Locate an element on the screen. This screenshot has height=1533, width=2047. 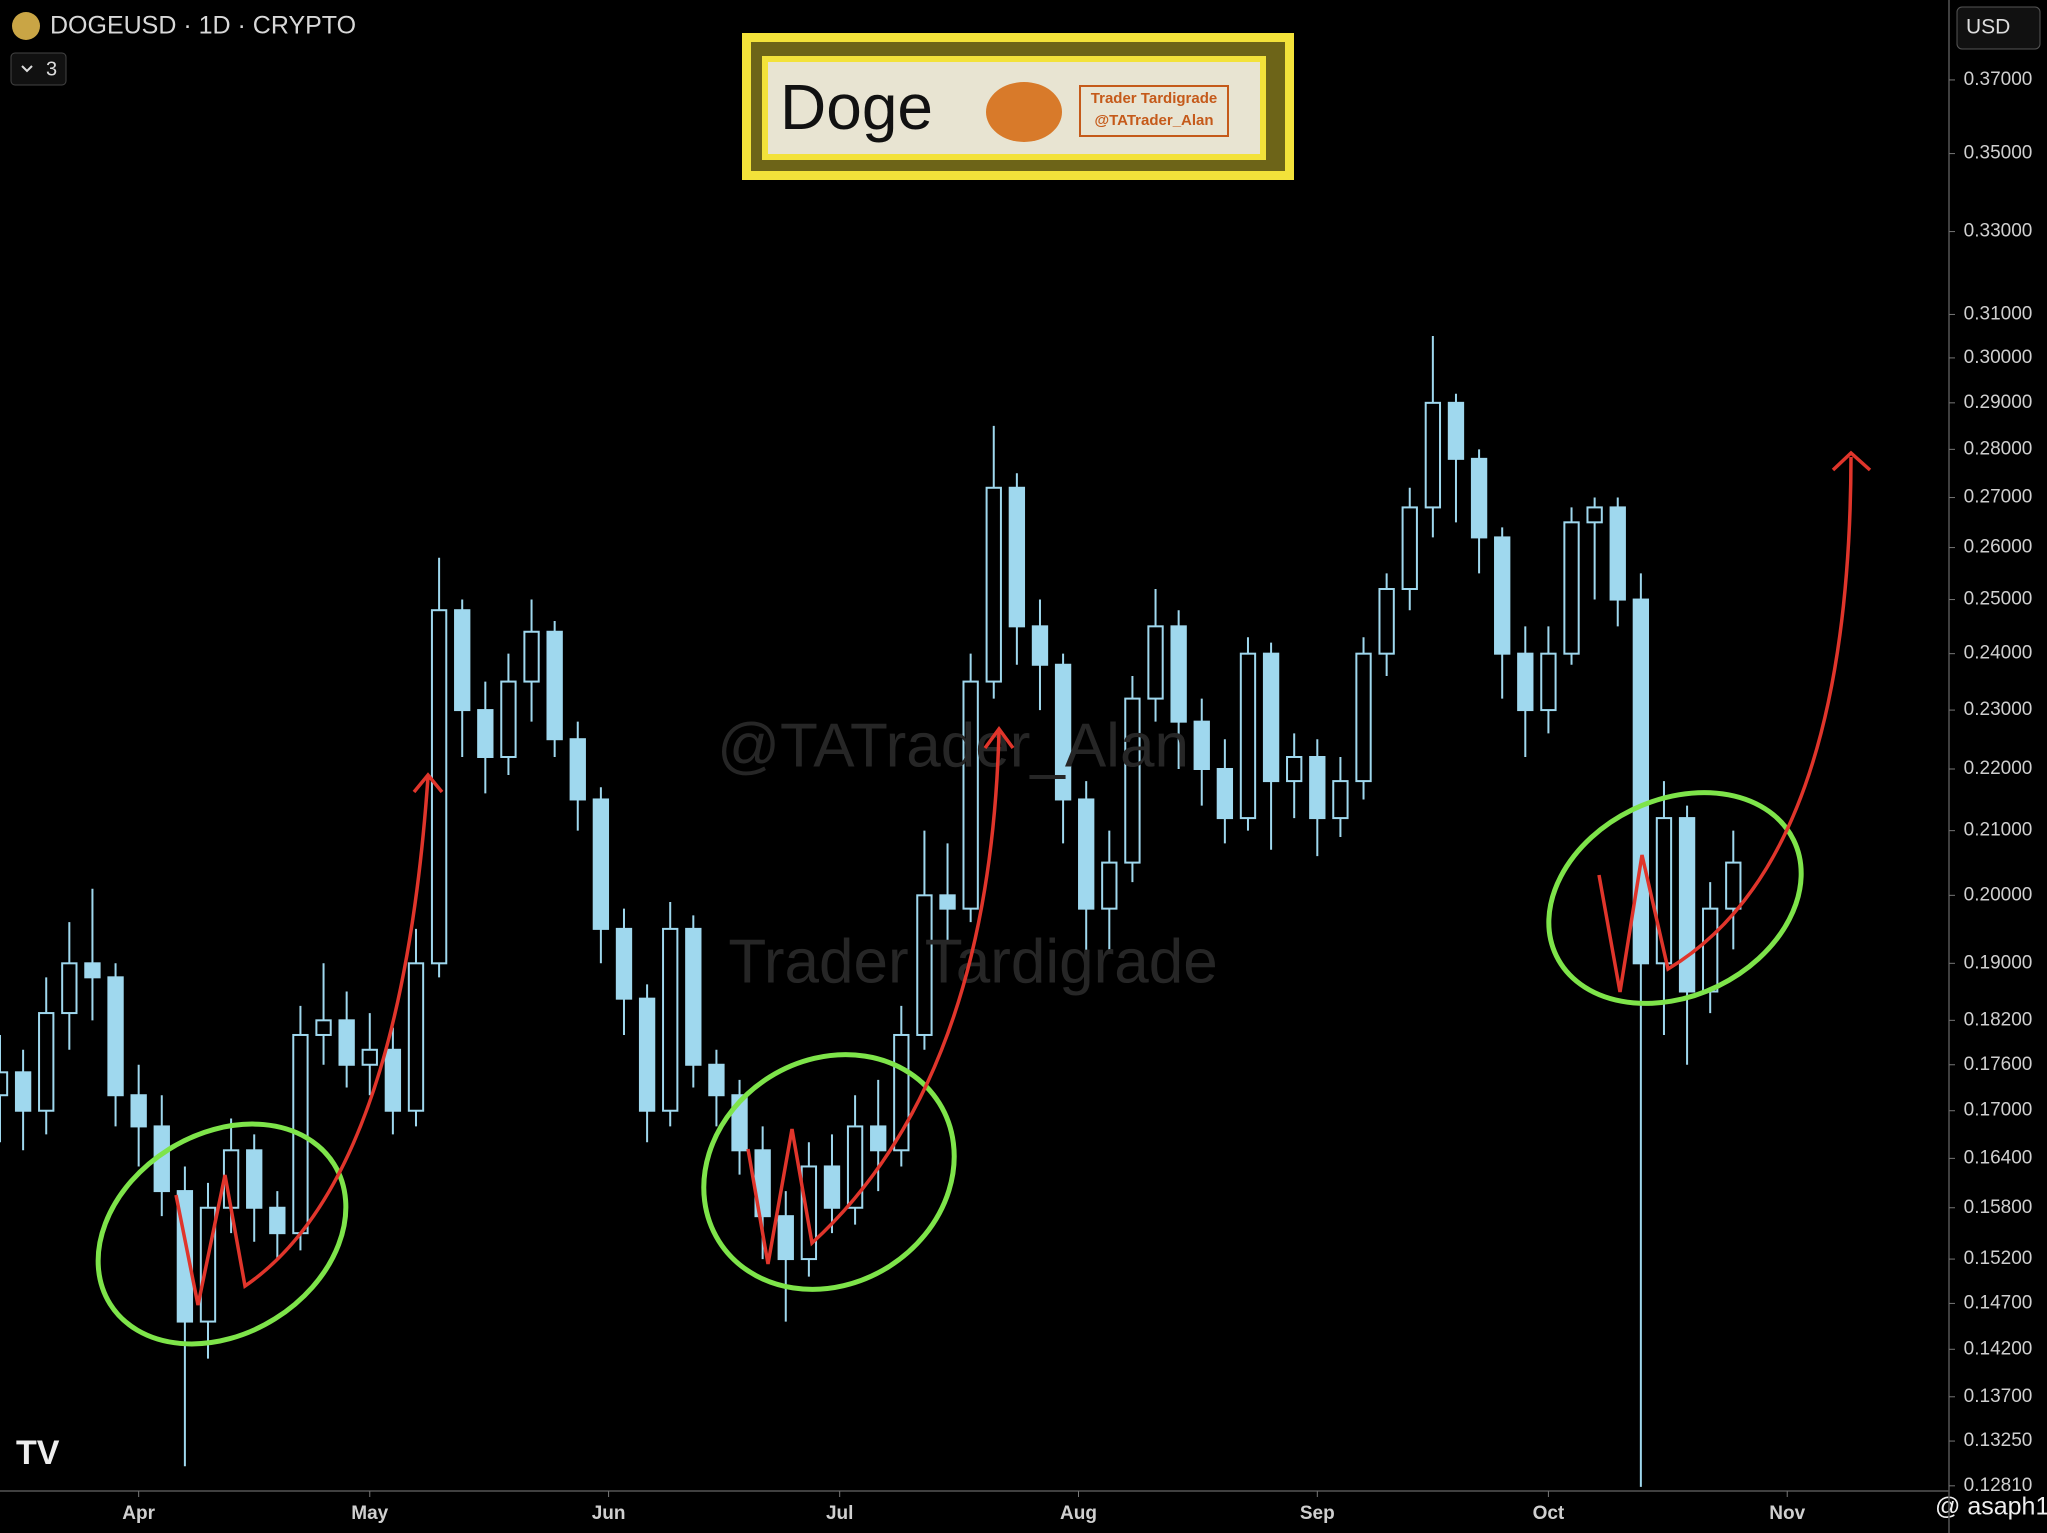
x-tick-label: Apr is located at coordinates (138, 1513).